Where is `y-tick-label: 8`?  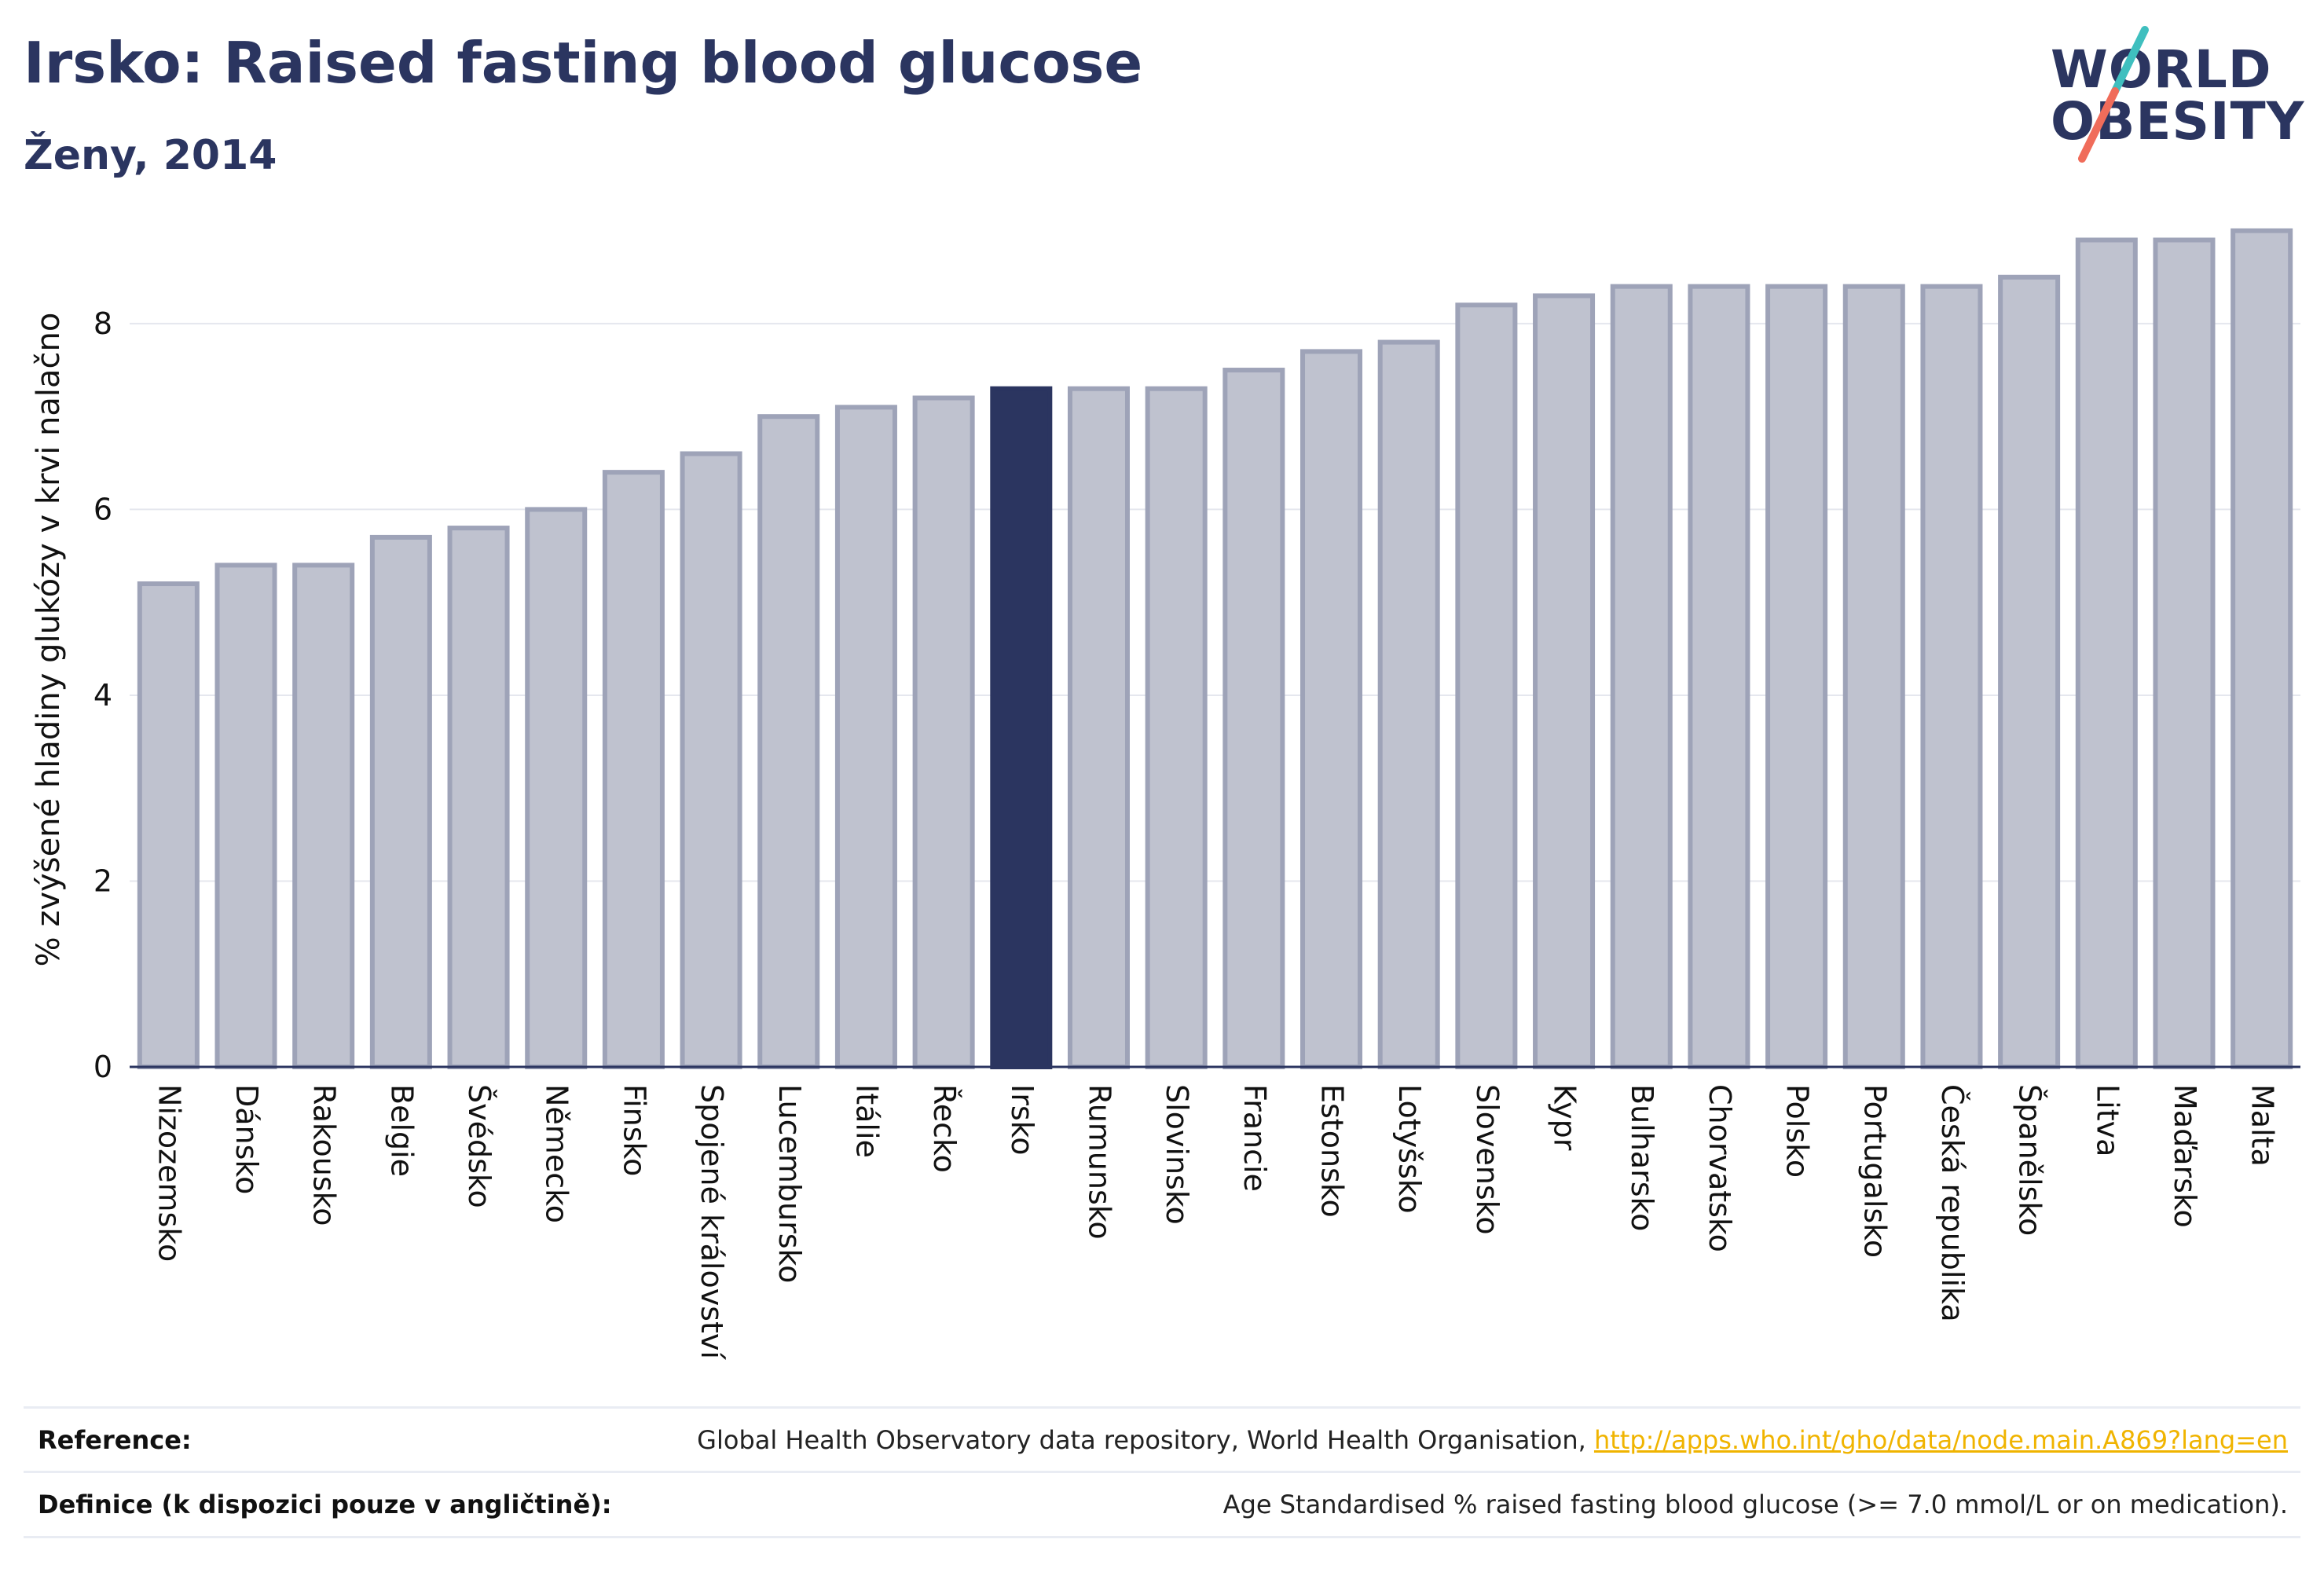
y-tick-label: 8 is located at coordinates (102, 323).